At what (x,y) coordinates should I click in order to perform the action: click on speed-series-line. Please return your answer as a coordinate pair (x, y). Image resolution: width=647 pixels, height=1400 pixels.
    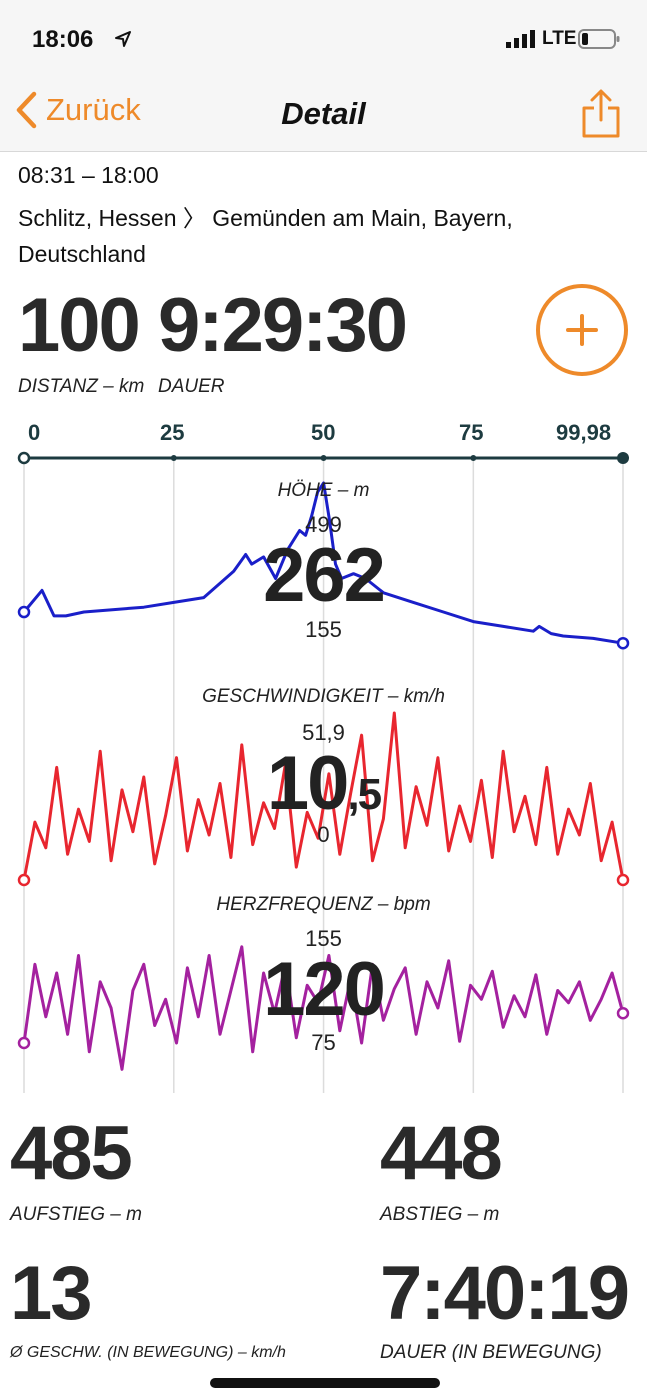
    Looking at the image, I should click on (323, 796).